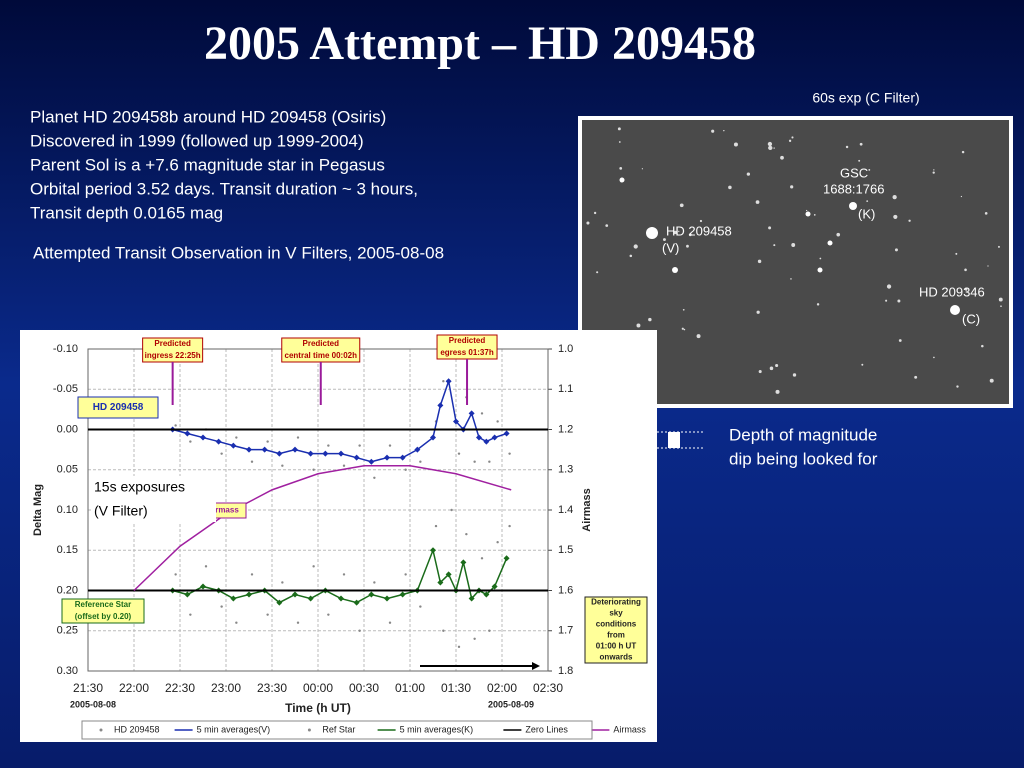  I want to click on image-label: HD 209346, so click(952, 291).